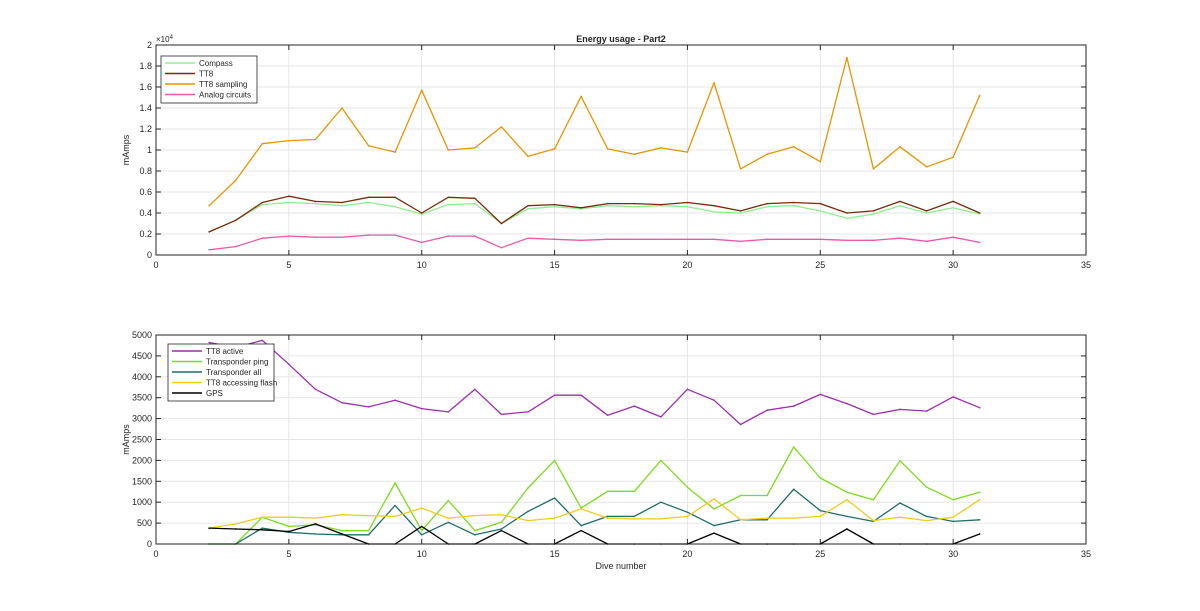 The width and height of the screenshot is (1200, 611). I want to click on legend-entry: TT8, so click(206, 74).